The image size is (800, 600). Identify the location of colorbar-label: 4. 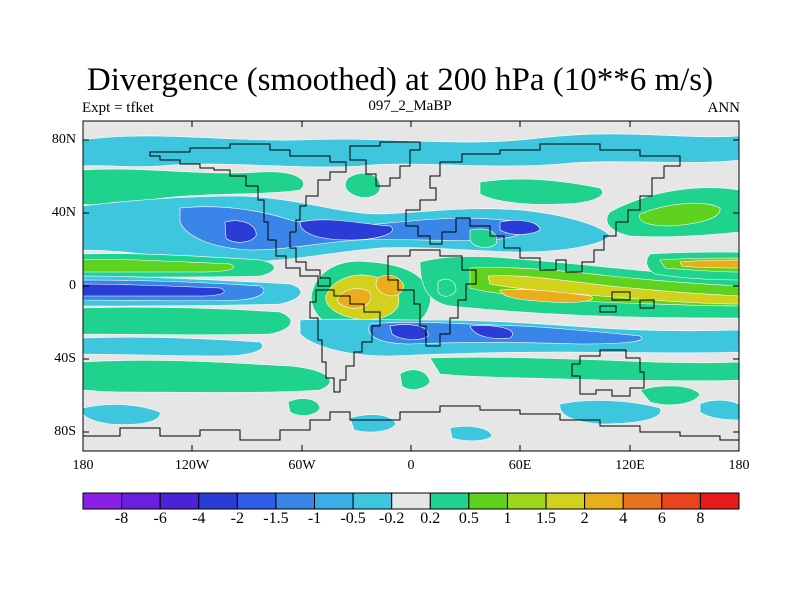
(623, 518).